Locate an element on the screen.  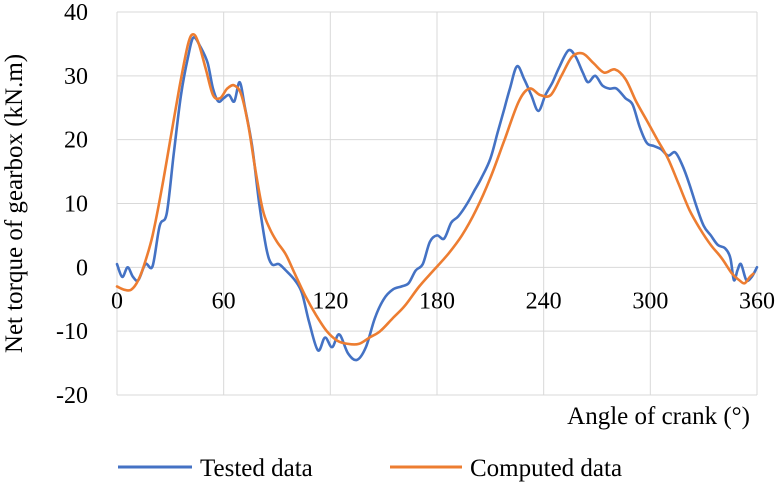
x-tick-label: 300 is located at coordinates (650, 301).